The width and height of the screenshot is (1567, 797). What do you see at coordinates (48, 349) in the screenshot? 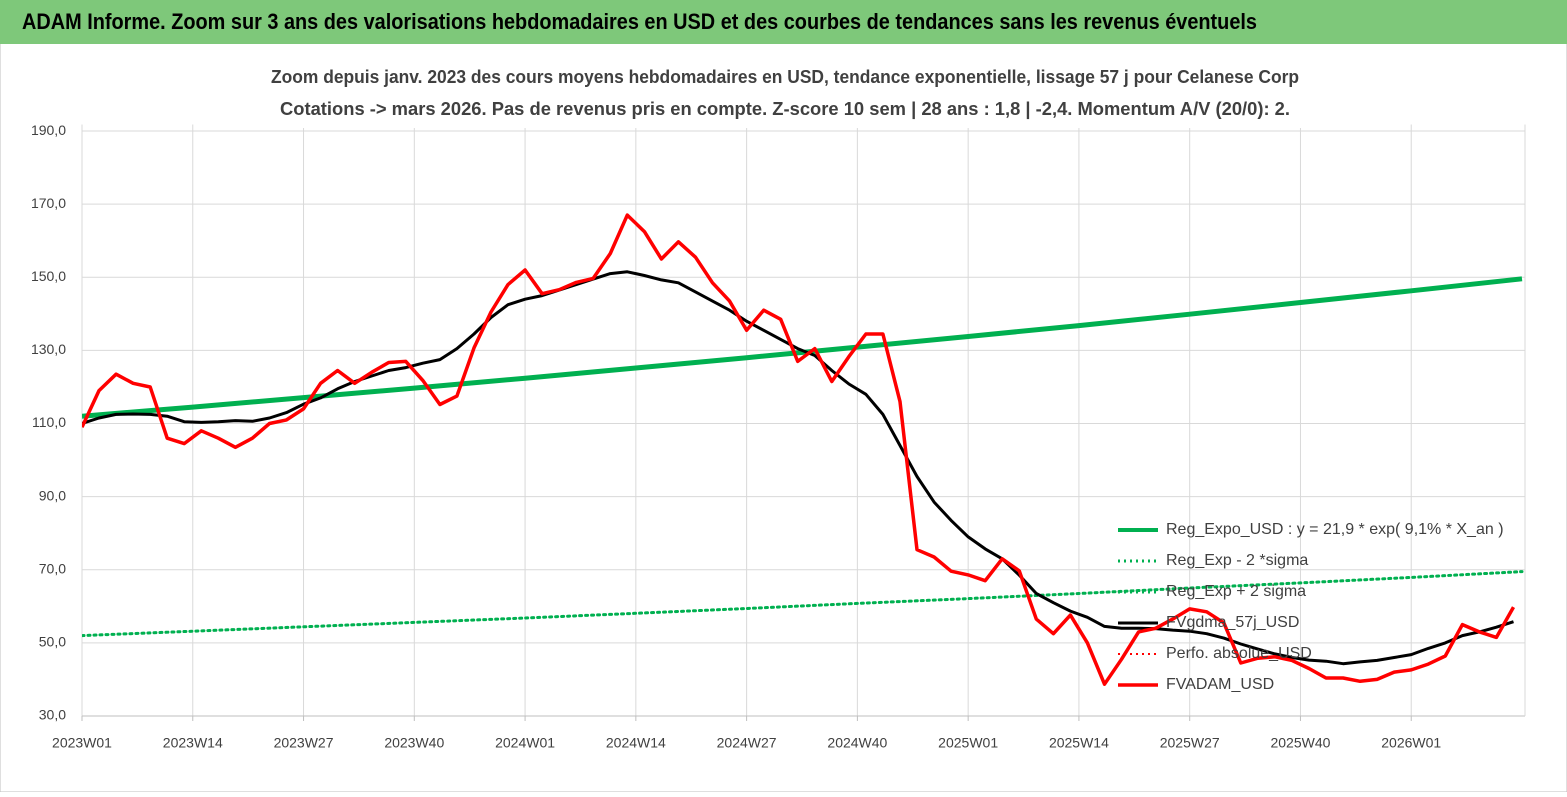
I see `y-tick-label: 130,0` at bounding box center [48, 349].